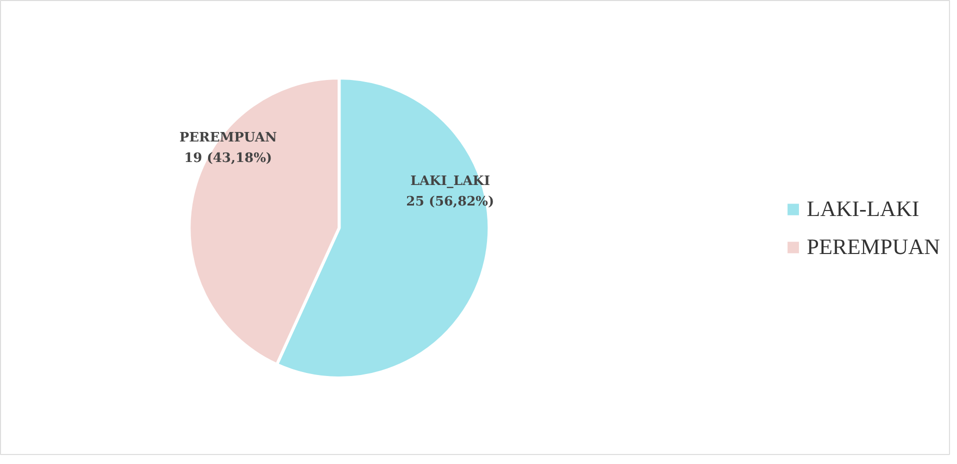 The width and height of the screenshot is (957, 464). I want to click on legend-label: PEREMPUAN, so click(873, 247).